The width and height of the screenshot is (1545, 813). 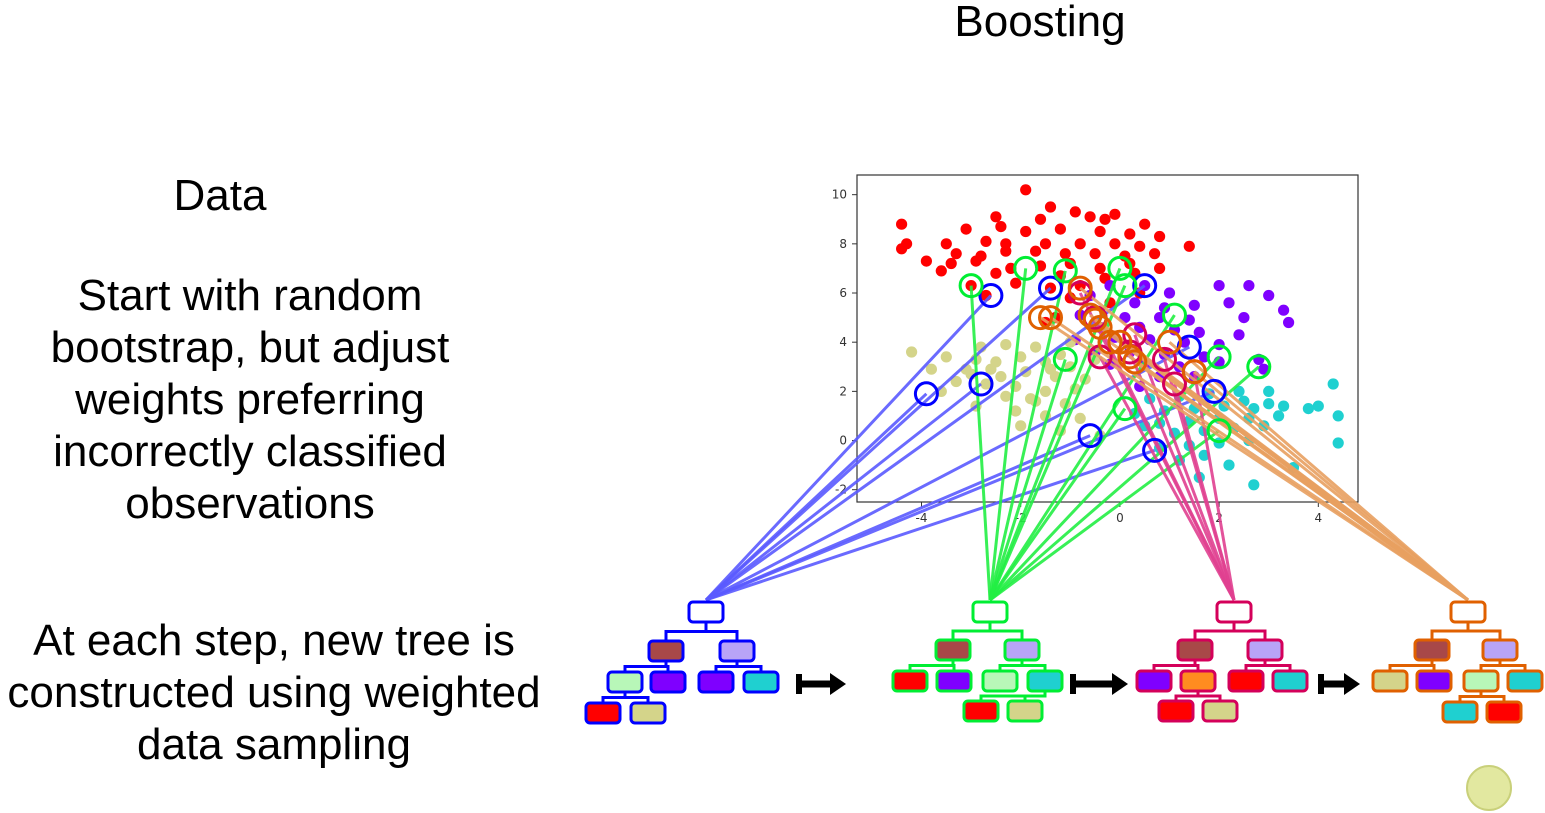 I want to click on tree-root-node, so click(x=1234, y=612).